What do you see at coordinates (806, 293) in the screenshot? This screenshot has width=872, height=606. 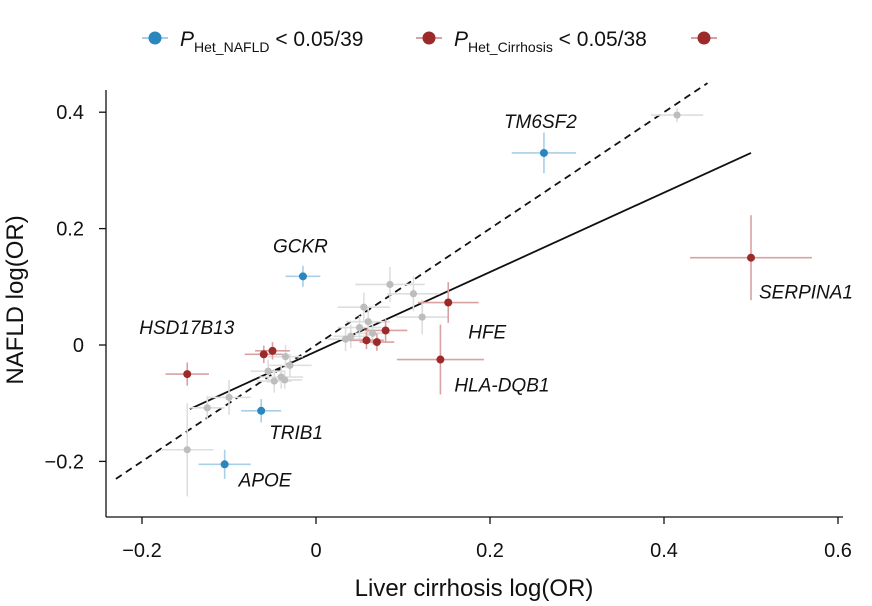 I see `gene-label-serpina1: SERPINA1` at bounding box center [806, 293].